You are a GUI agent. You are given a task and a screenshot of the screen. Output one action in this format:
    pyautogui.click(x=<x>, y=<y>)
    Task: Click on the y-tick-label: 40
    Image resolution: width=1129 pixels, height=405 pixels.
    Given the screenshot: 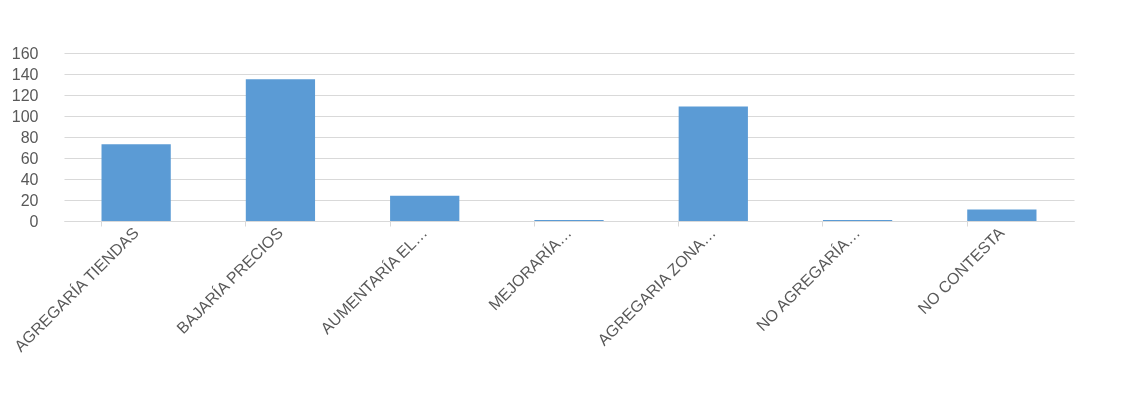 What is the action you would take?
    pyautogui.click(x=29, y=179)
    